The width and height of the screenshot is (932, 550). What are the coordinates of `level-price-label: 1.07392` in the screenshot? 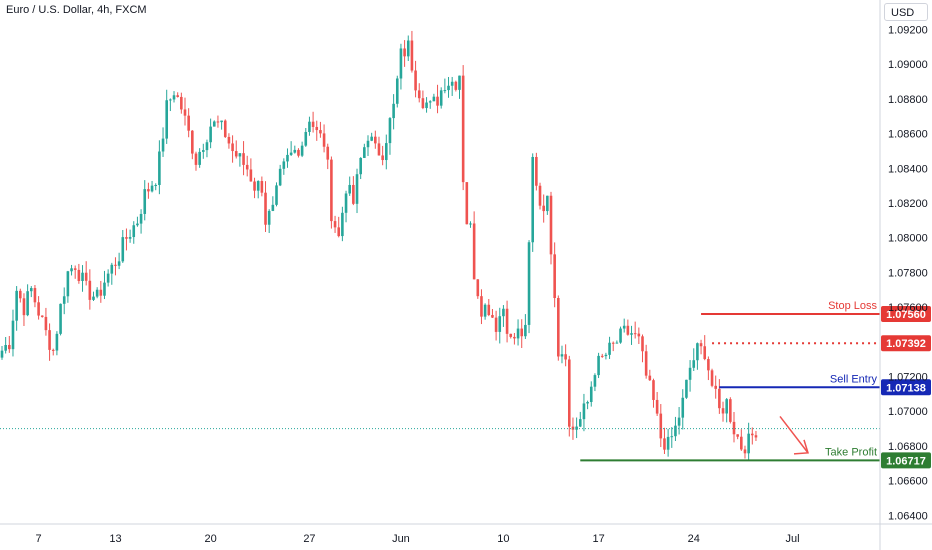 It's located at (906, 344).